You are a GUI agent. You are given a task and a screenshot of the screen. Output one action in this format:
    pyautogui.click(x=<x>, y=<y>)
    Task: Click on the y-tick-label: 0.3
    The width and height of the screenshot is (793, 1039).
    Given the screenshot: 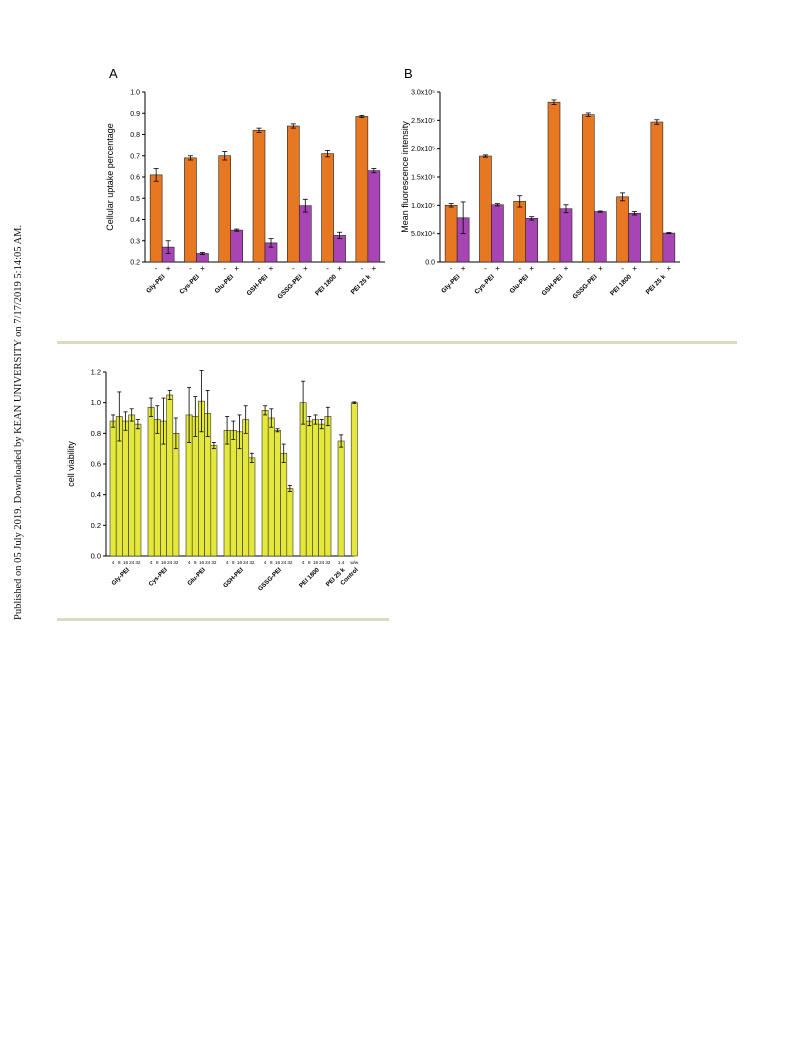 What is the action you would take?
    pyautogui.click(x=135, y=241)
    